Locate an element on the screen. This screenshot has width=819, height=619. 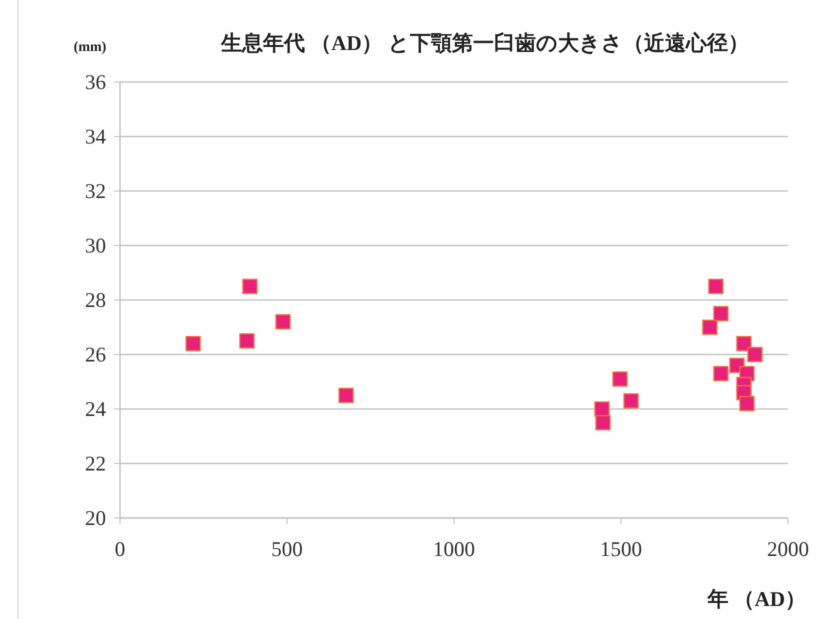
chart-title: 生息年代 （AD） と下顎第一臼歯の大きさ（近遠心径） is located at coordinates (484, 43).